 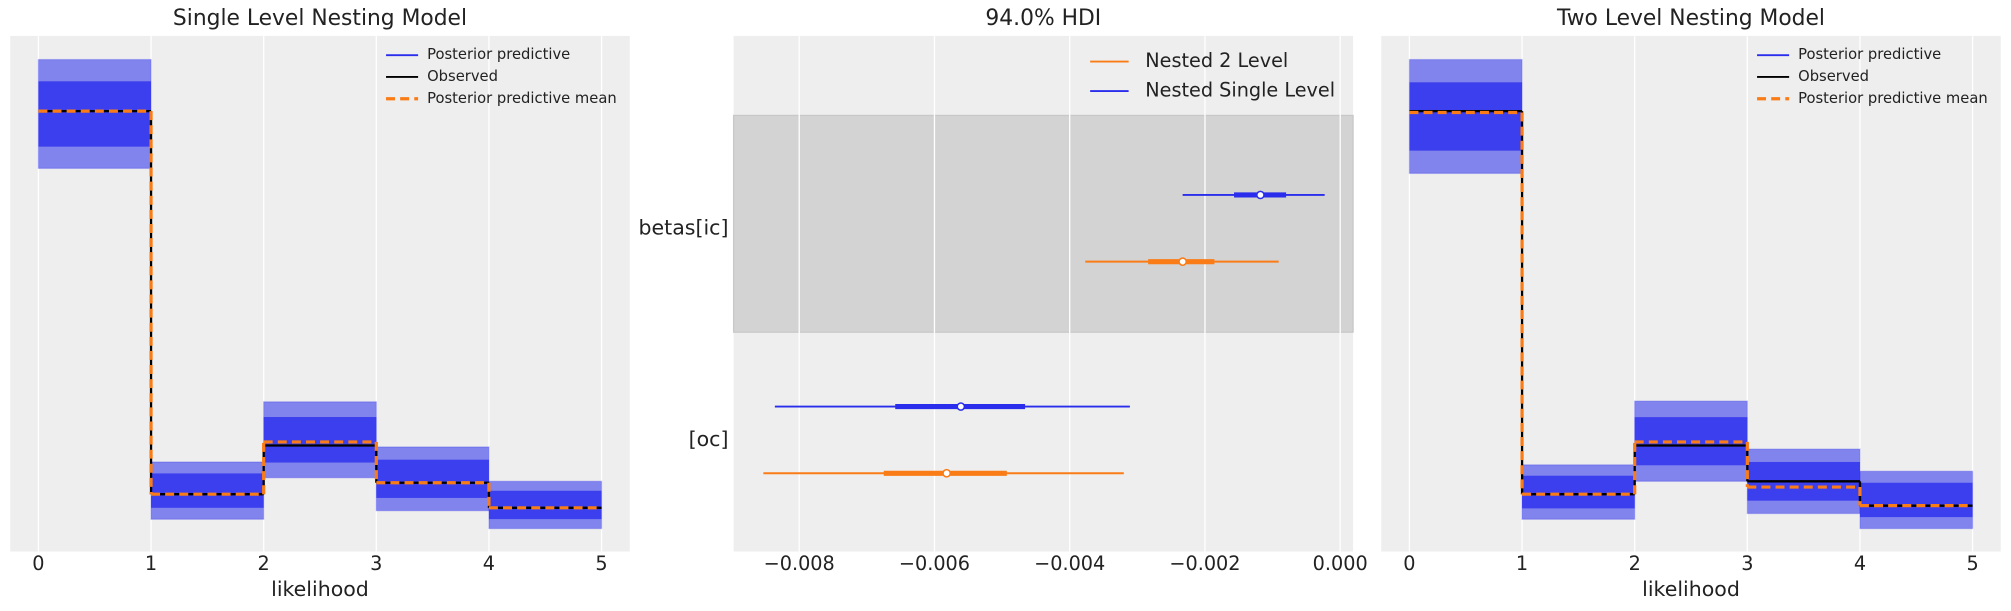 What do you see at coordinates (1216, 60) in the screenshot?
I see `legend-label: Nested 2 Level` at bounding box center [1216, 60].